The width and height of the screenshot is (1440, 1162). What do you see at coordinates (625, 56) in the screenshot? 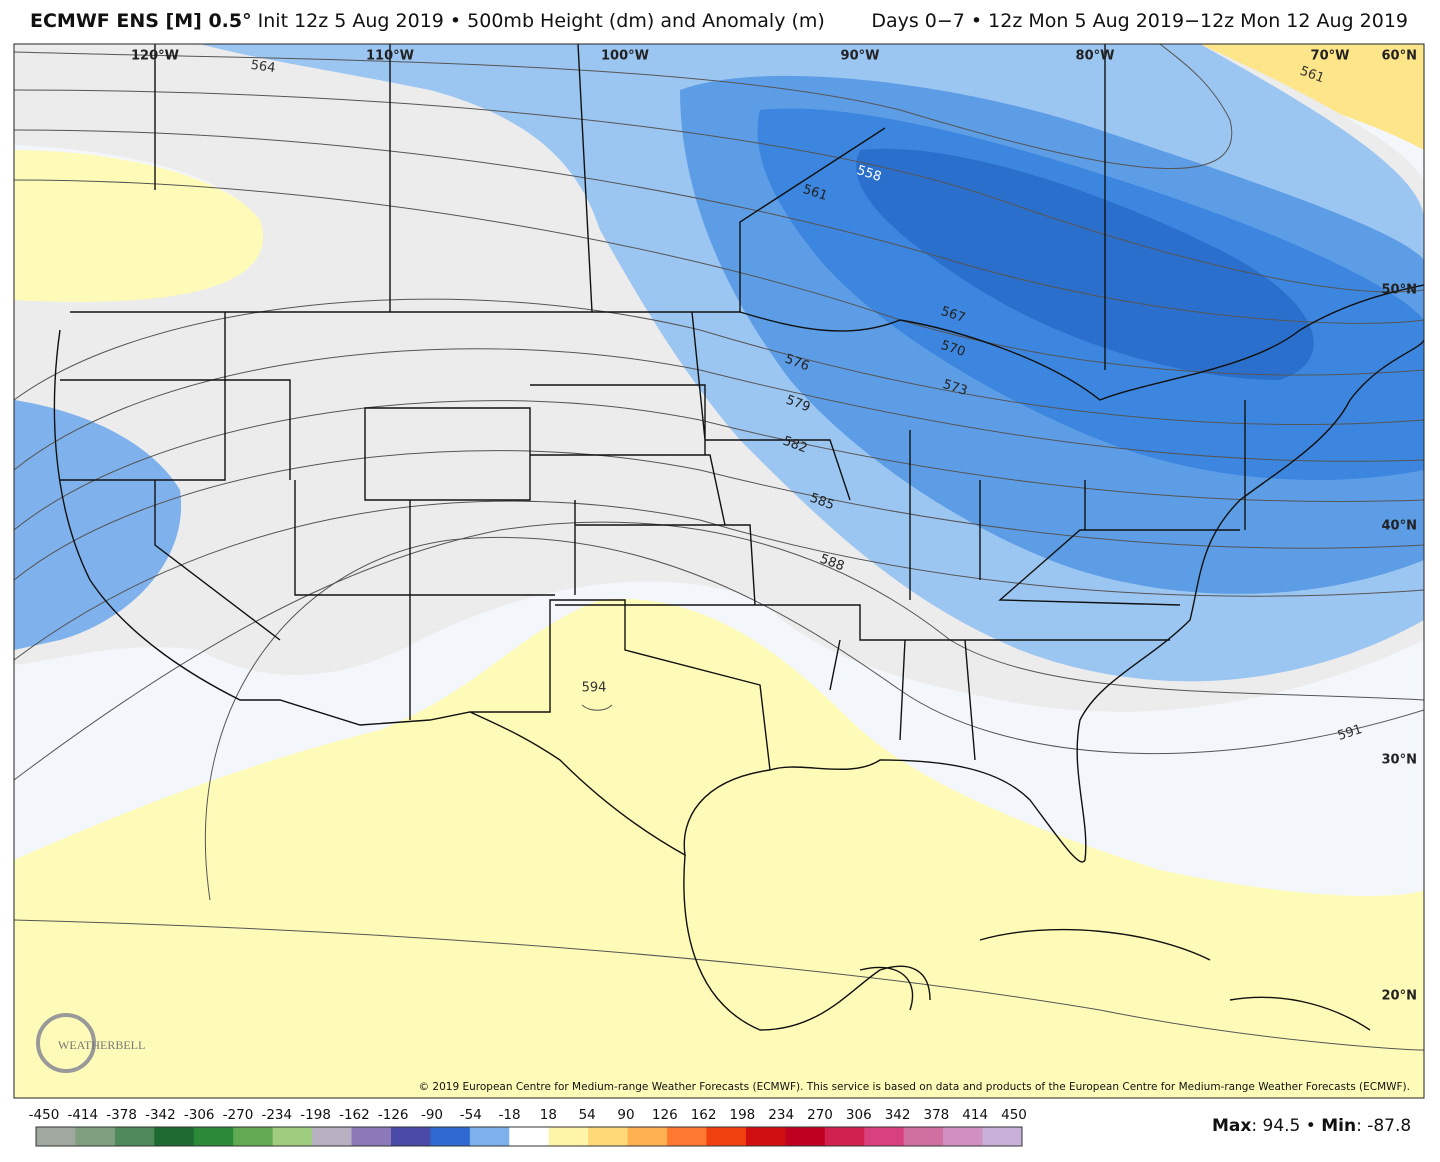
I see `longitude-label: 100°W` at bounding box center [625, 56].